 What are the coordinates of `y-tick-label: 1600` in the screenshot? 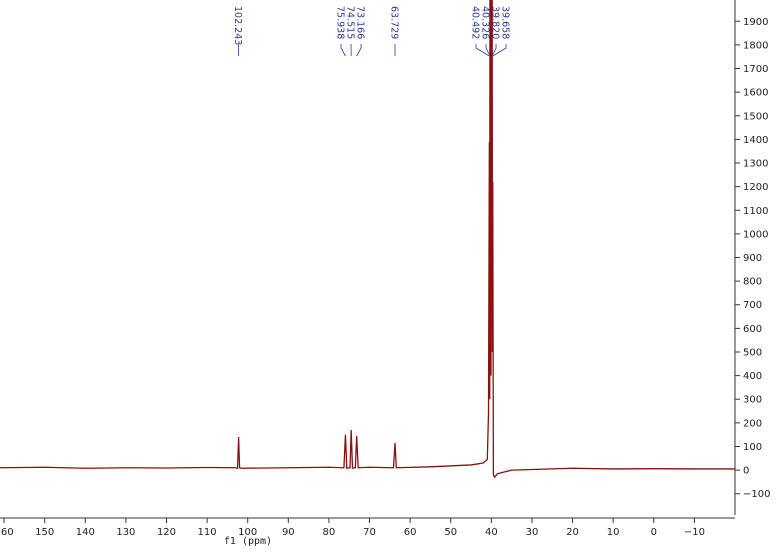 It's located at (755, 93).